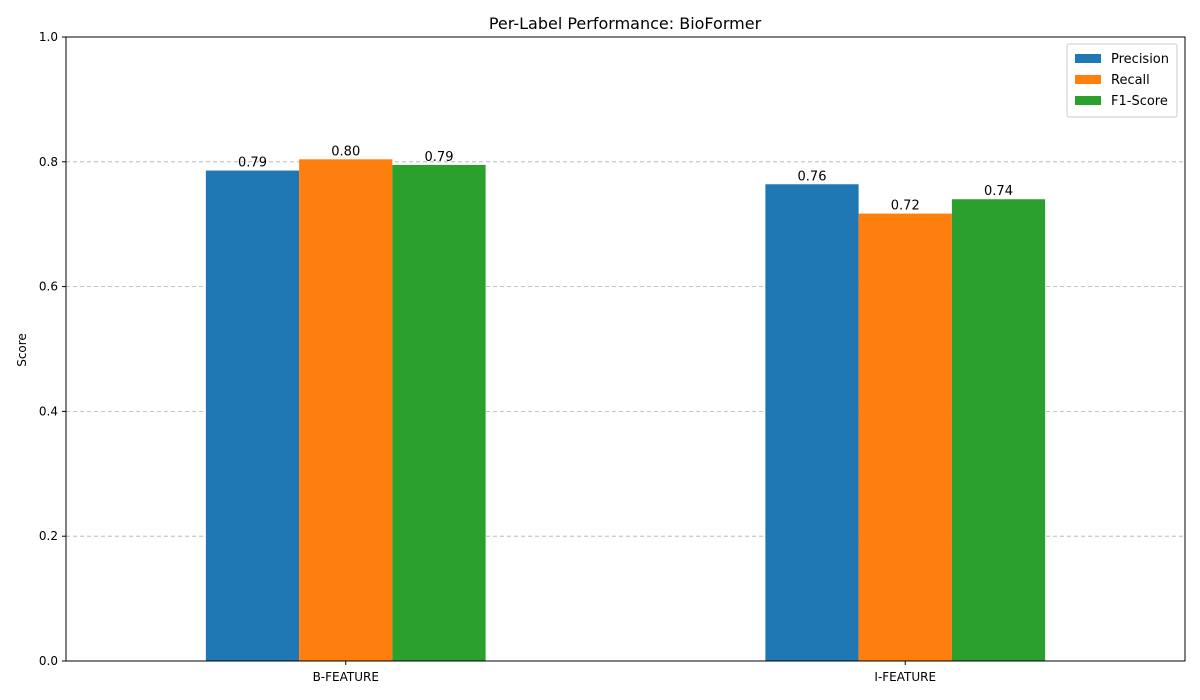 This screenshot has height=700, width=1200. I want to click on value-label: 0.72, so click(905, 206).